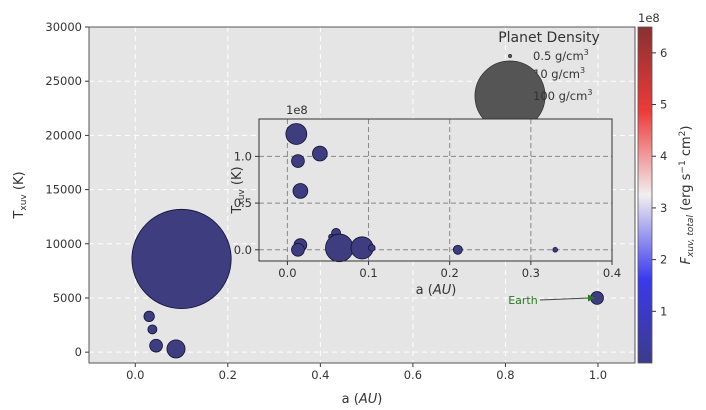  What do you see at coordinates (663, 53) in the screenshot?
I see `colorbar-tick-label: 6` at bounding box center [663, 53].